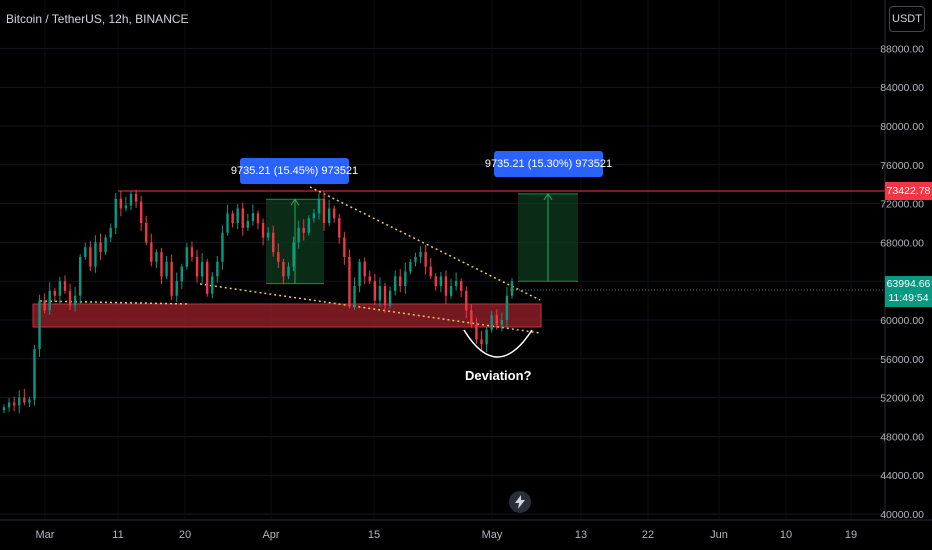  I want to click on measure-arrow-head, so click(548, 196).